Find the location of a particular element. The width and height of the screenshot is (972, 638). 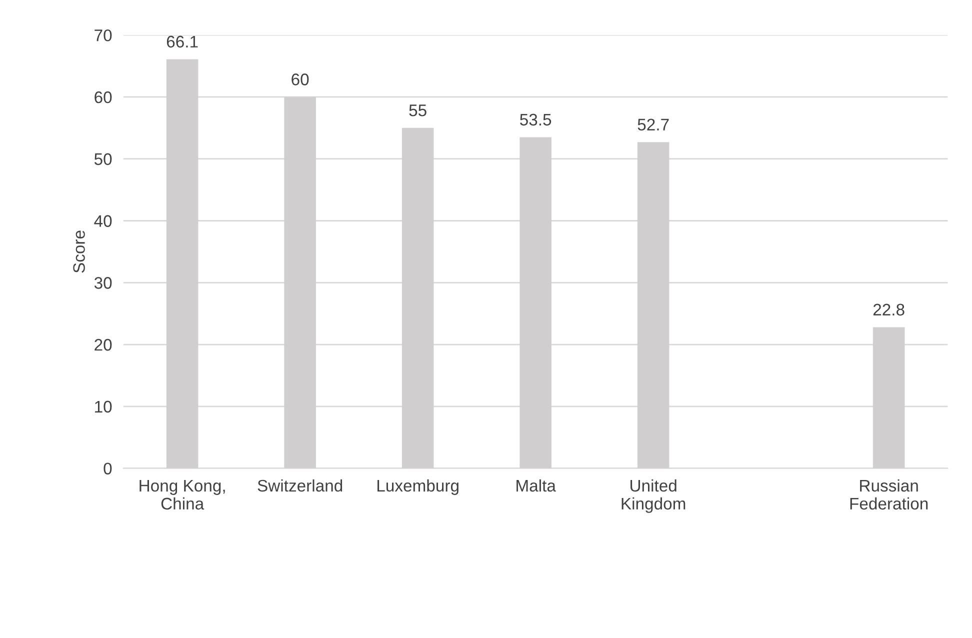

data-label: 22.8 is located at coordinates (888, 310).